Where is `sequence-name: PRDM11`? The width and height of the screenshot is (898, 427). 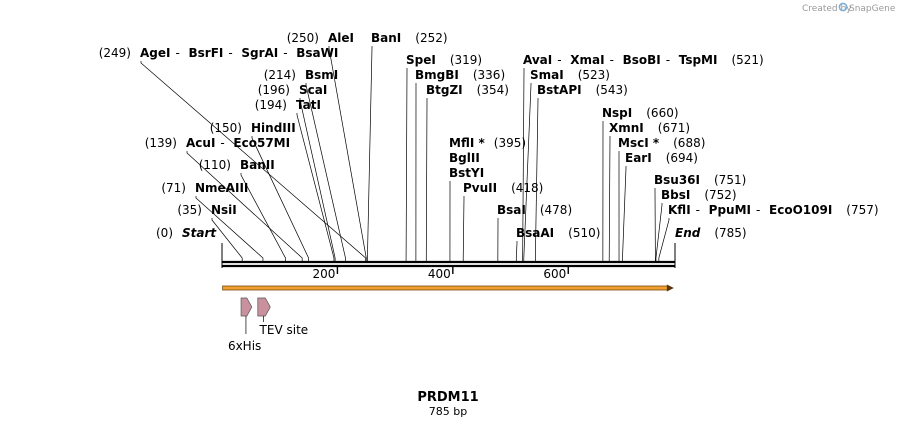 sequence-name: PRDM11 is located at coordinates (447, 397).